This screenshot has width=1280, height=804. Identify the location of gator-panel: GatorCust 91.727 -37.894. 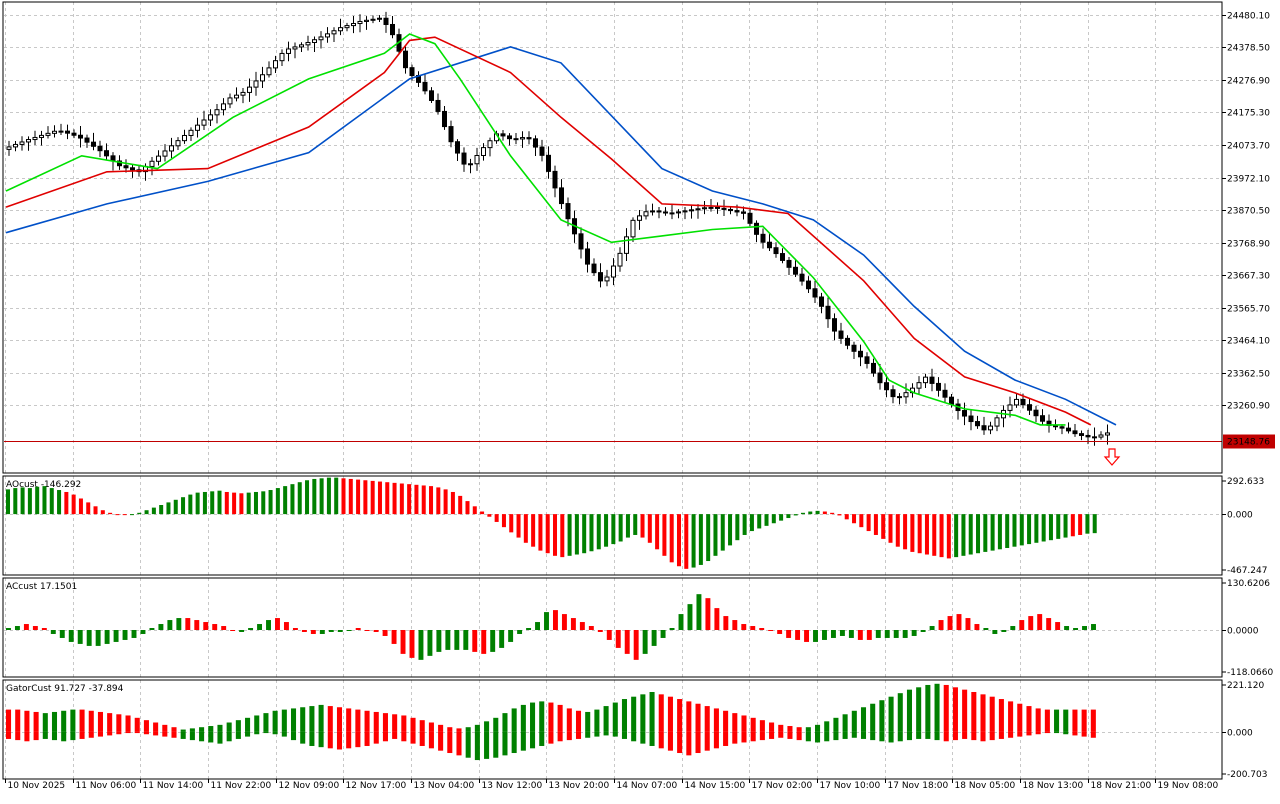
(551, 722).